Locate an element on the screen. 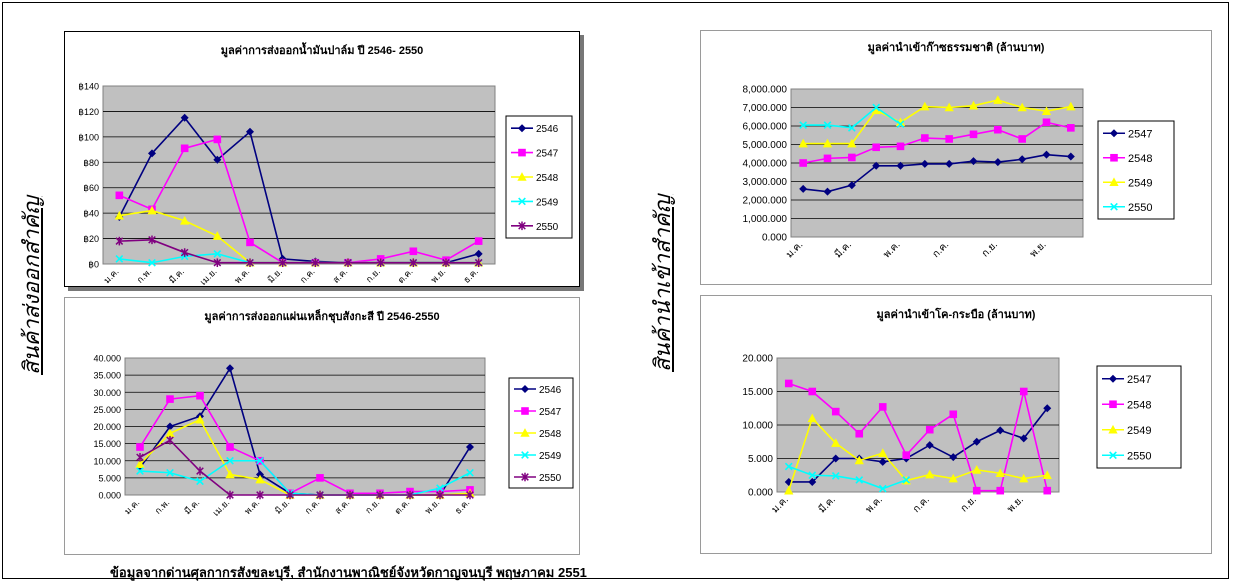 This screenshot has width=1233, height=583. y-tick-label: ฿100 is located at coordinates (88, 137).